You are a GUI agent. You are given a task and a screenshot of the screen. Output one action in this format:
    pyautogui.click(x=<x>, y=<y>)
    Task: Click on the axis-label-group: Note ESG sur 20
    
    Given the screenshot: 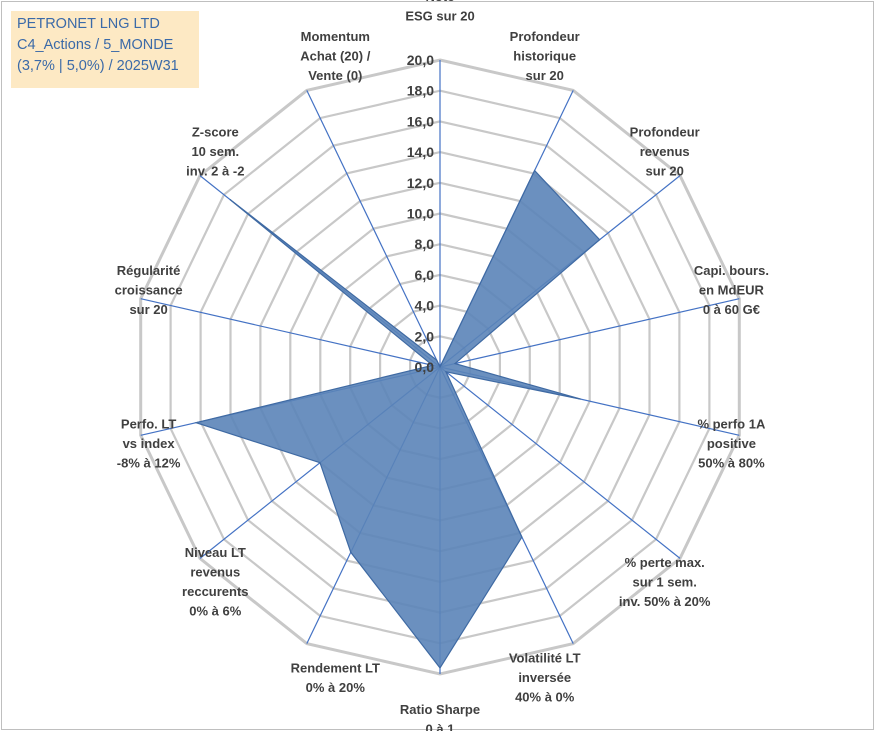 What is the action you would take?
    pyautogui.click(x=439, y=12)
    